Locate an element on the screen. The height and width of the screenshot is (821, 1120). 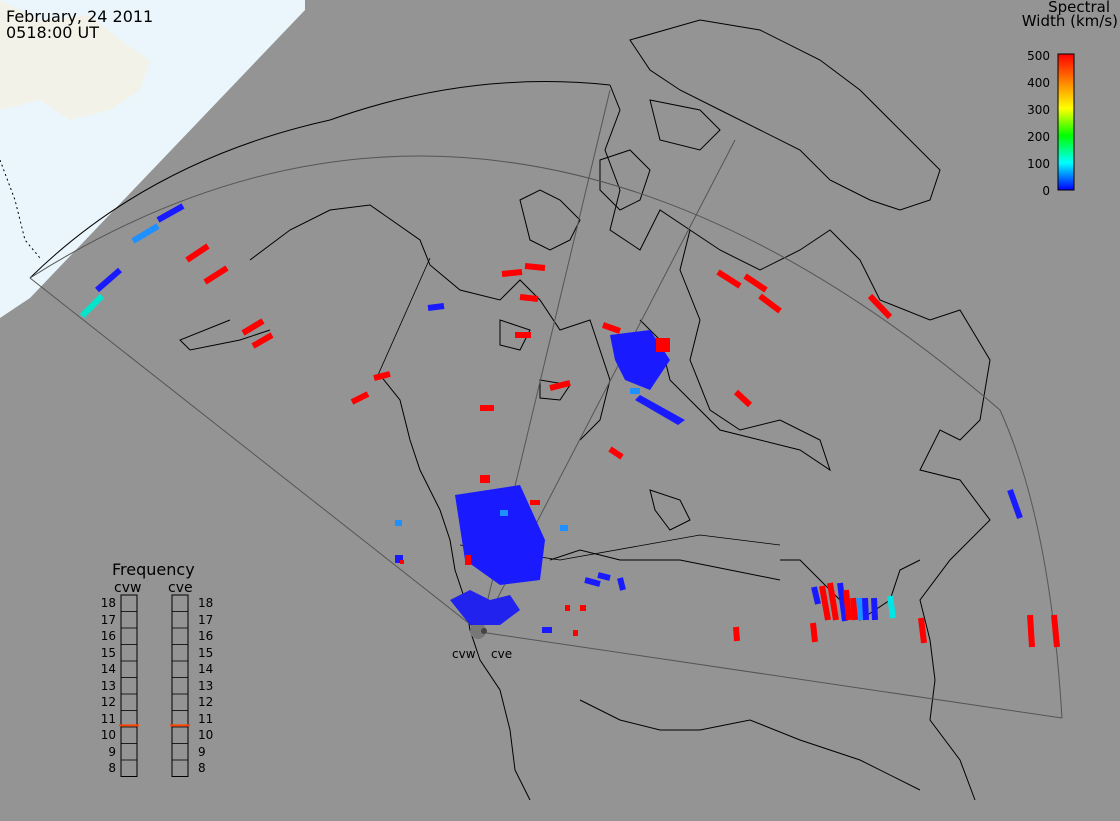
radar-site-cvw is located at coordinates (478, 631).